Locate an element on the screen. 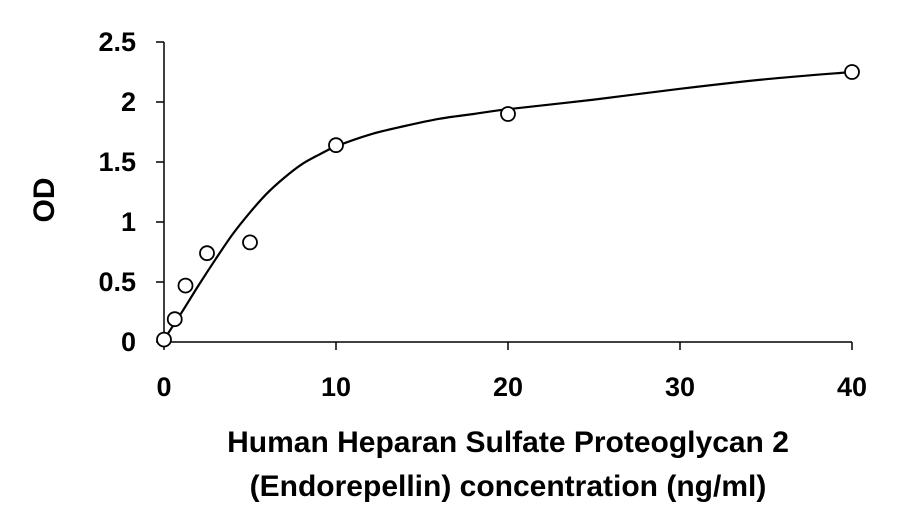  x-tick-label: 40 is located at coordinates (852, 387).